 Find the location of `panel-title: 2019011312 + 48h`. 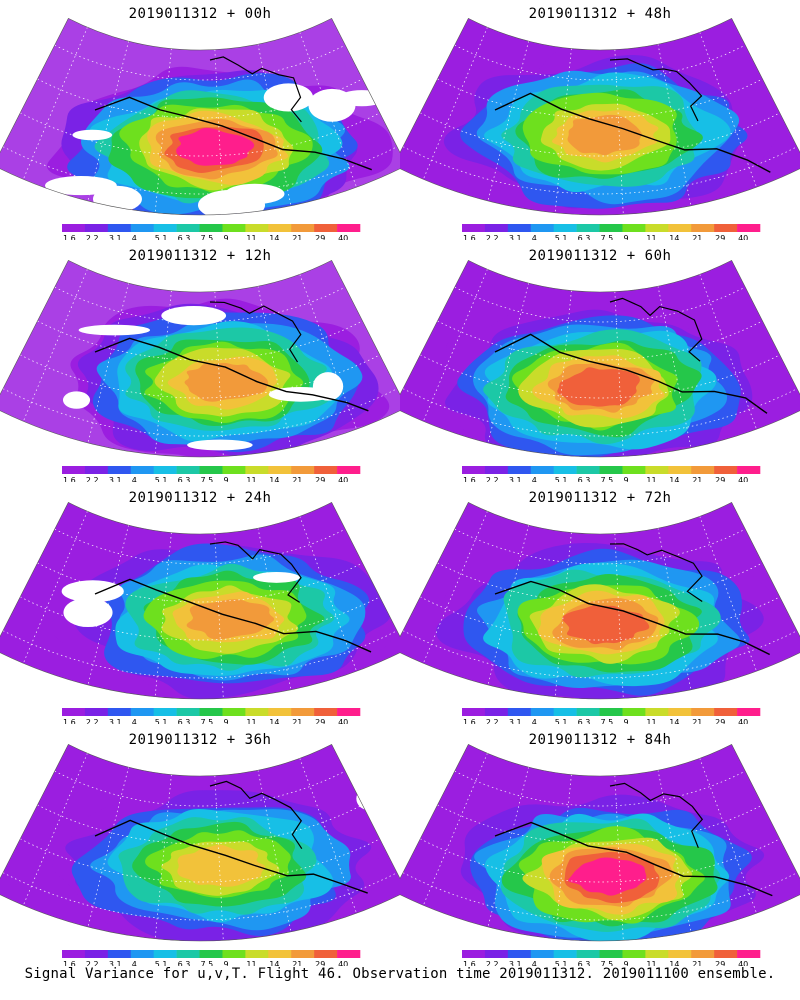

panel-title: 2019011312 + 48h is located at coordinates (600, 14).